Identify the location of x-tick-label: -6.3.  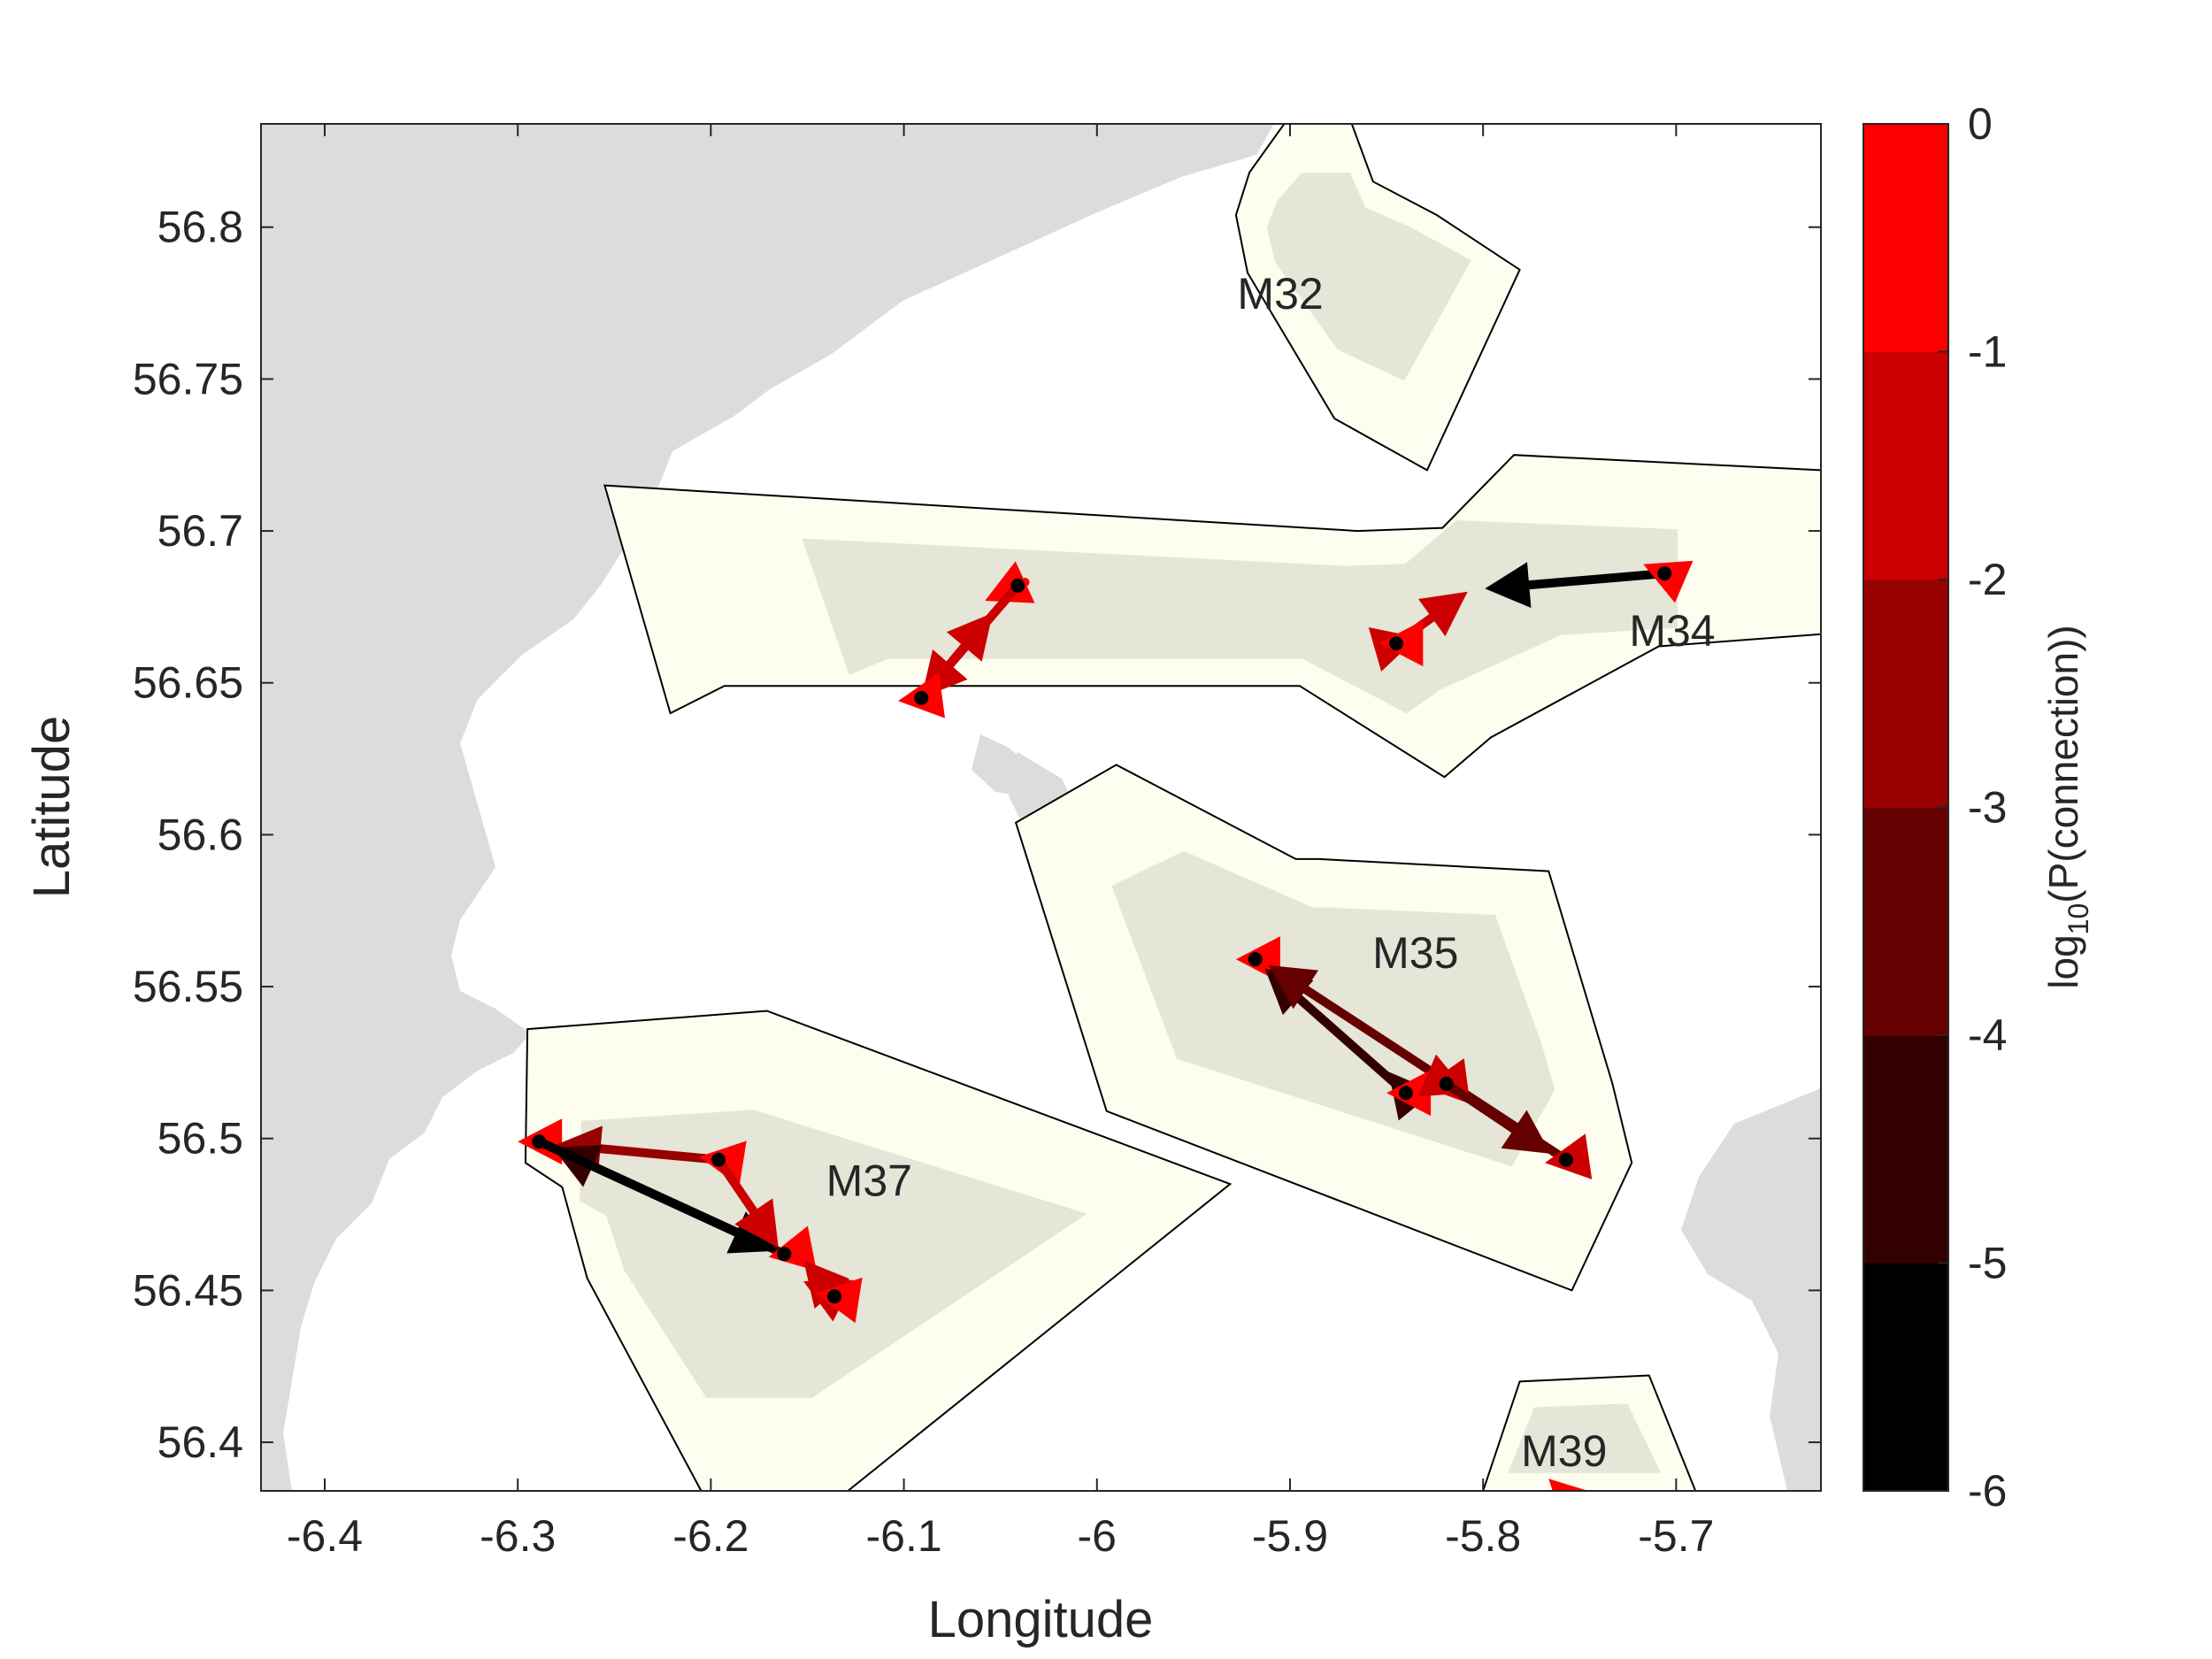
(518, 1536).